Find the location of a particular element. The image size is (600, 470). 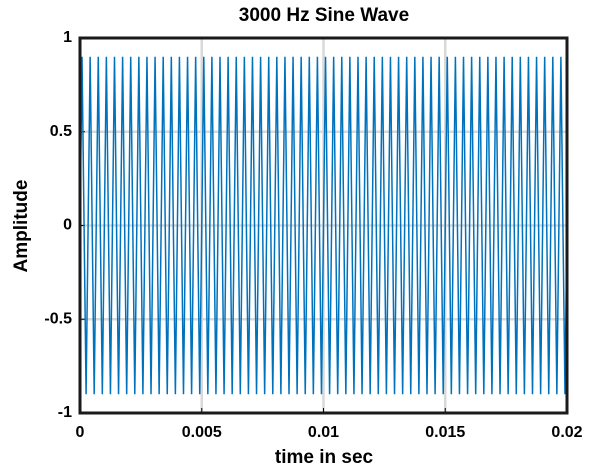

x-tick-label: 0.015 is located at coordinates (445, 432).